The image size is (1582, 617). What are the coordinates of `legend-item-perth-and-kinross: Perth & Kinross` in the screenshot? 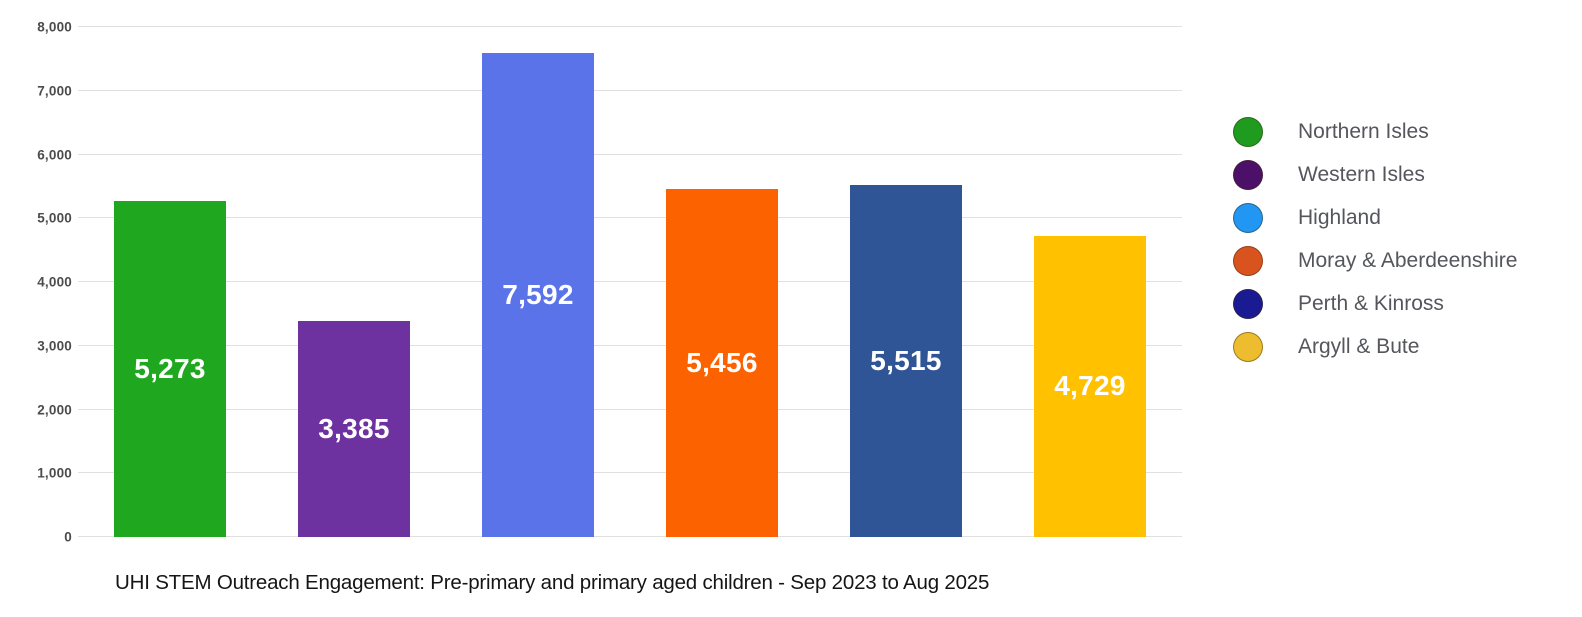 It's located at (1375, 304).